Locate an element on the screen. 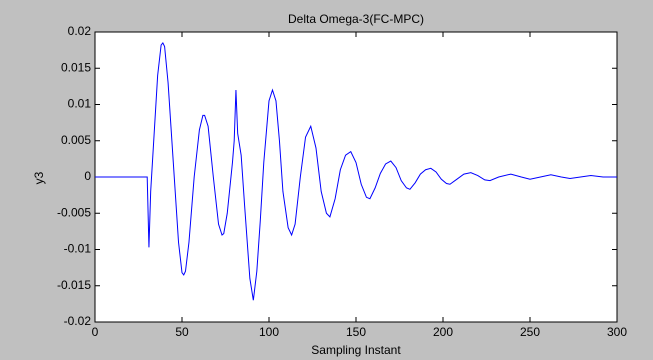 This screenshot has width=653, height=360. y-tick-label: 0.015 is located at coordinates (76, 67).